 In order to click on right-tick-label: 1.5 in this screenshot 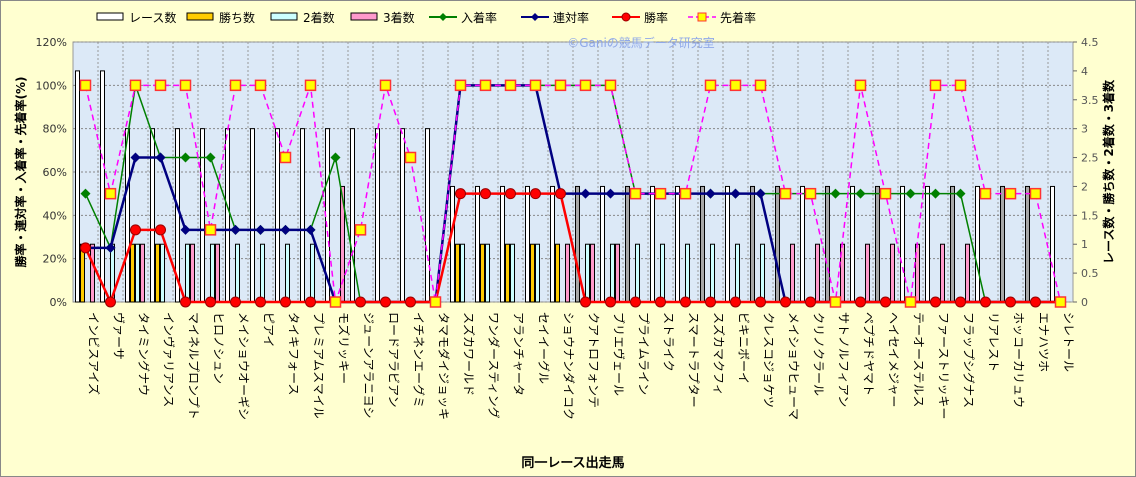, I will do `click(1090, 215)`.